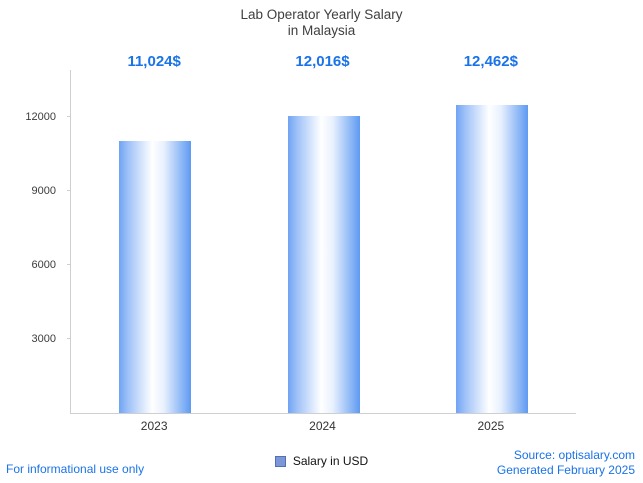 This screenshot has width=643, height=483. I want to click on legend-marker-icon, so click(280, 461).